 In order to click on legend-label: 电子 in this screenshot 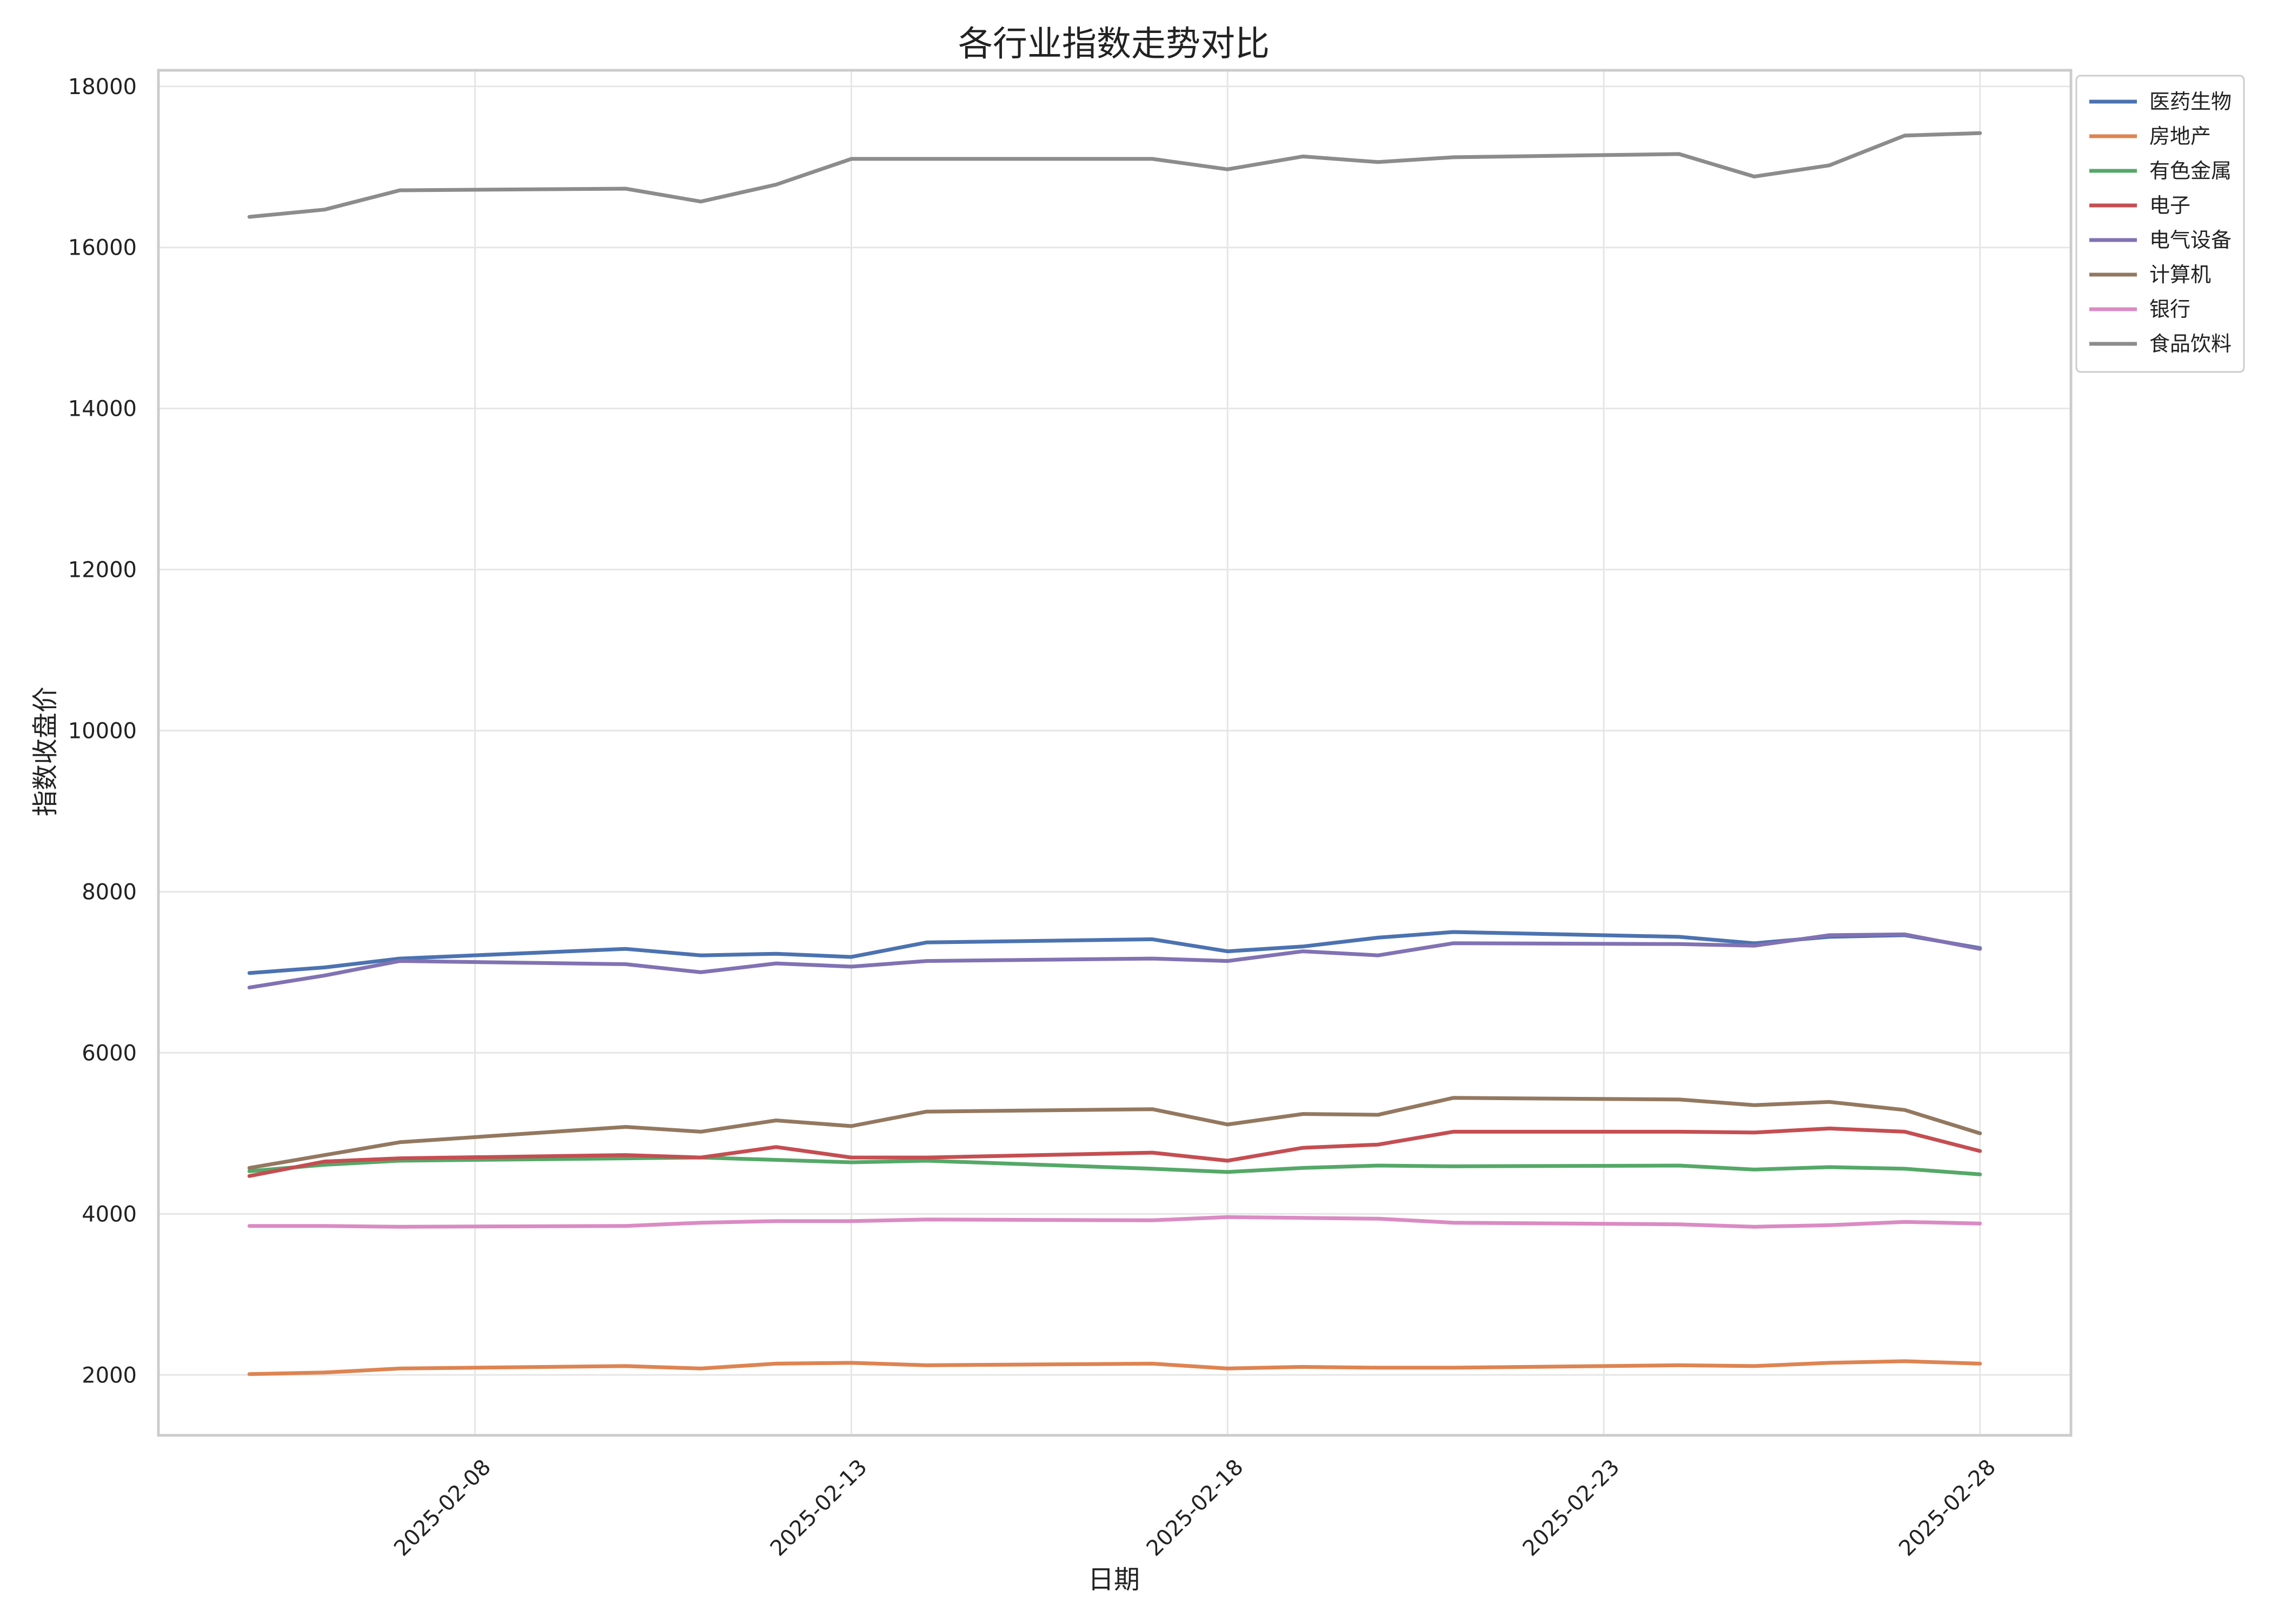, I will do `click(2169, 205)`.